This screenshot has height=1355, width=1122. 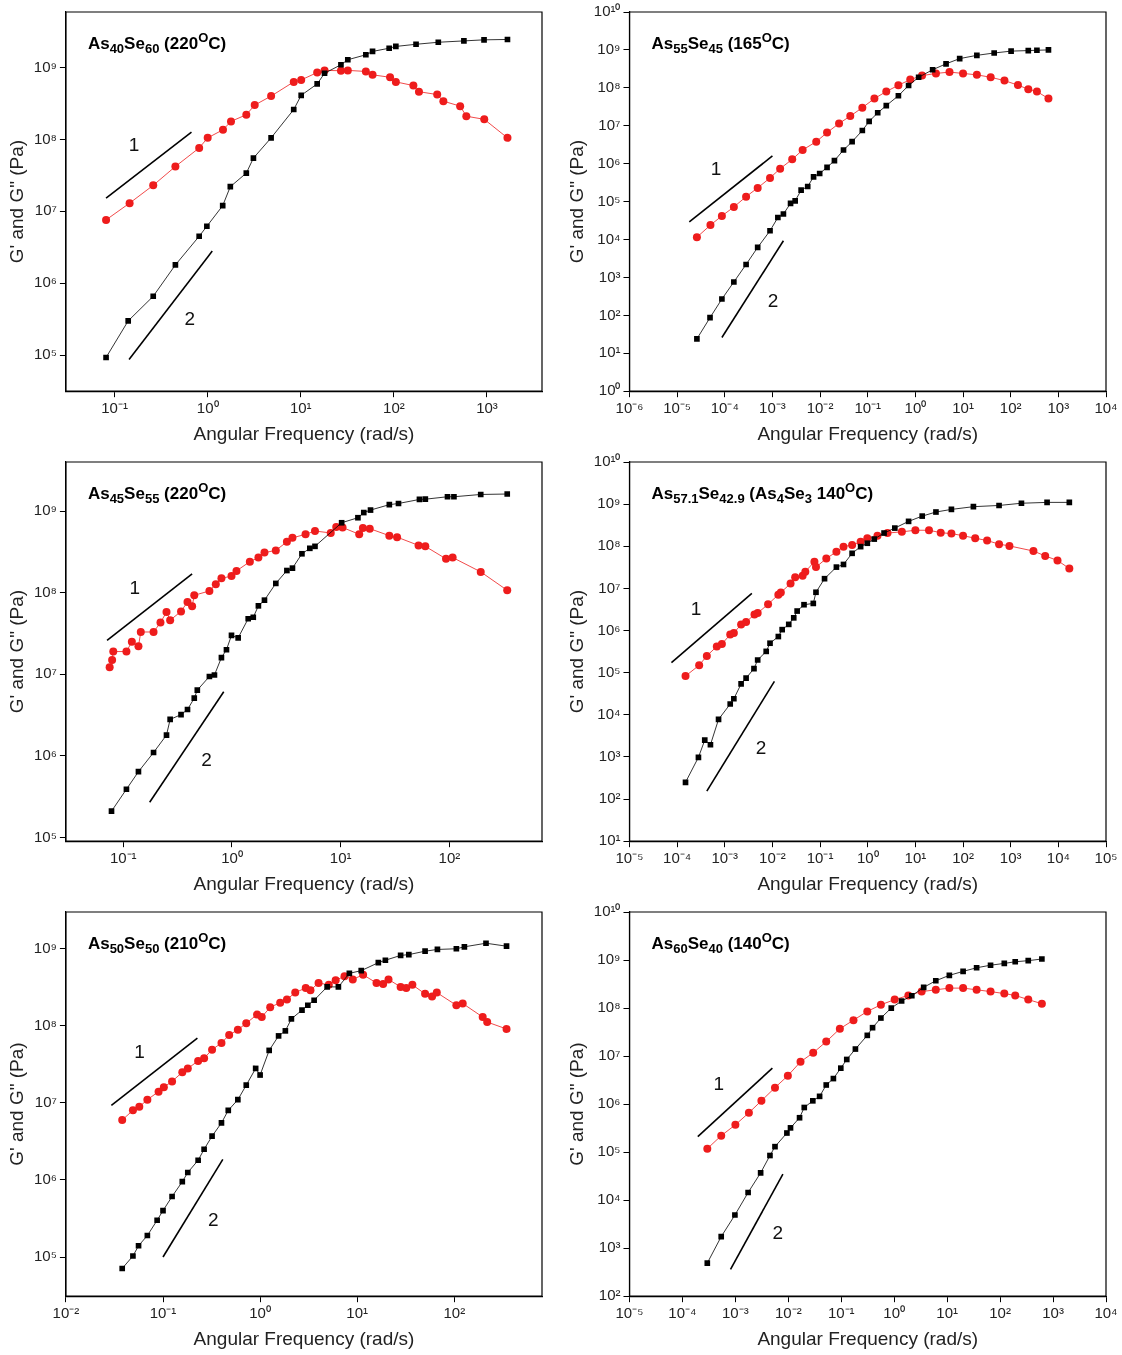 What do you see at coordinates (609, 390) in the screenshot?
I see `y-tick-label: 10⁰` at bounding box center [609, 390].